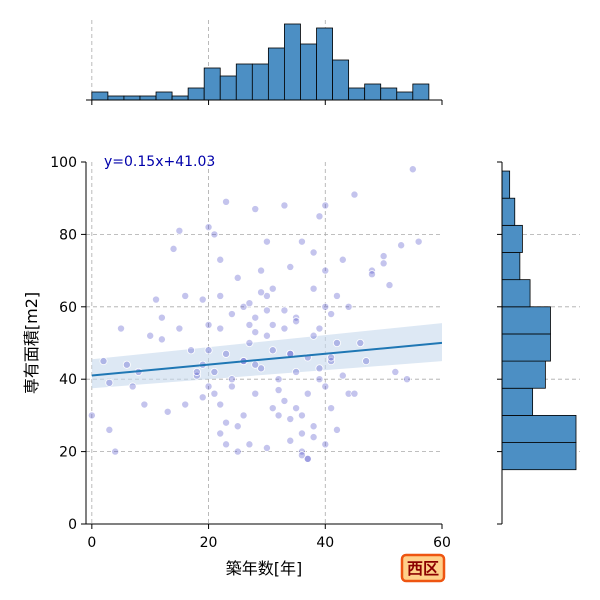  I want to click on y-tick-label-0: 0, so click(72, 525).